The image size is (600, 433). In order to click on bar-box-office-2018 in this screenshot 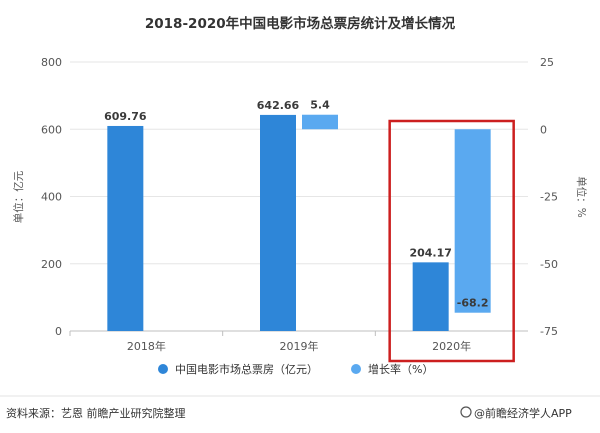, I will do `click(125, 228)`.